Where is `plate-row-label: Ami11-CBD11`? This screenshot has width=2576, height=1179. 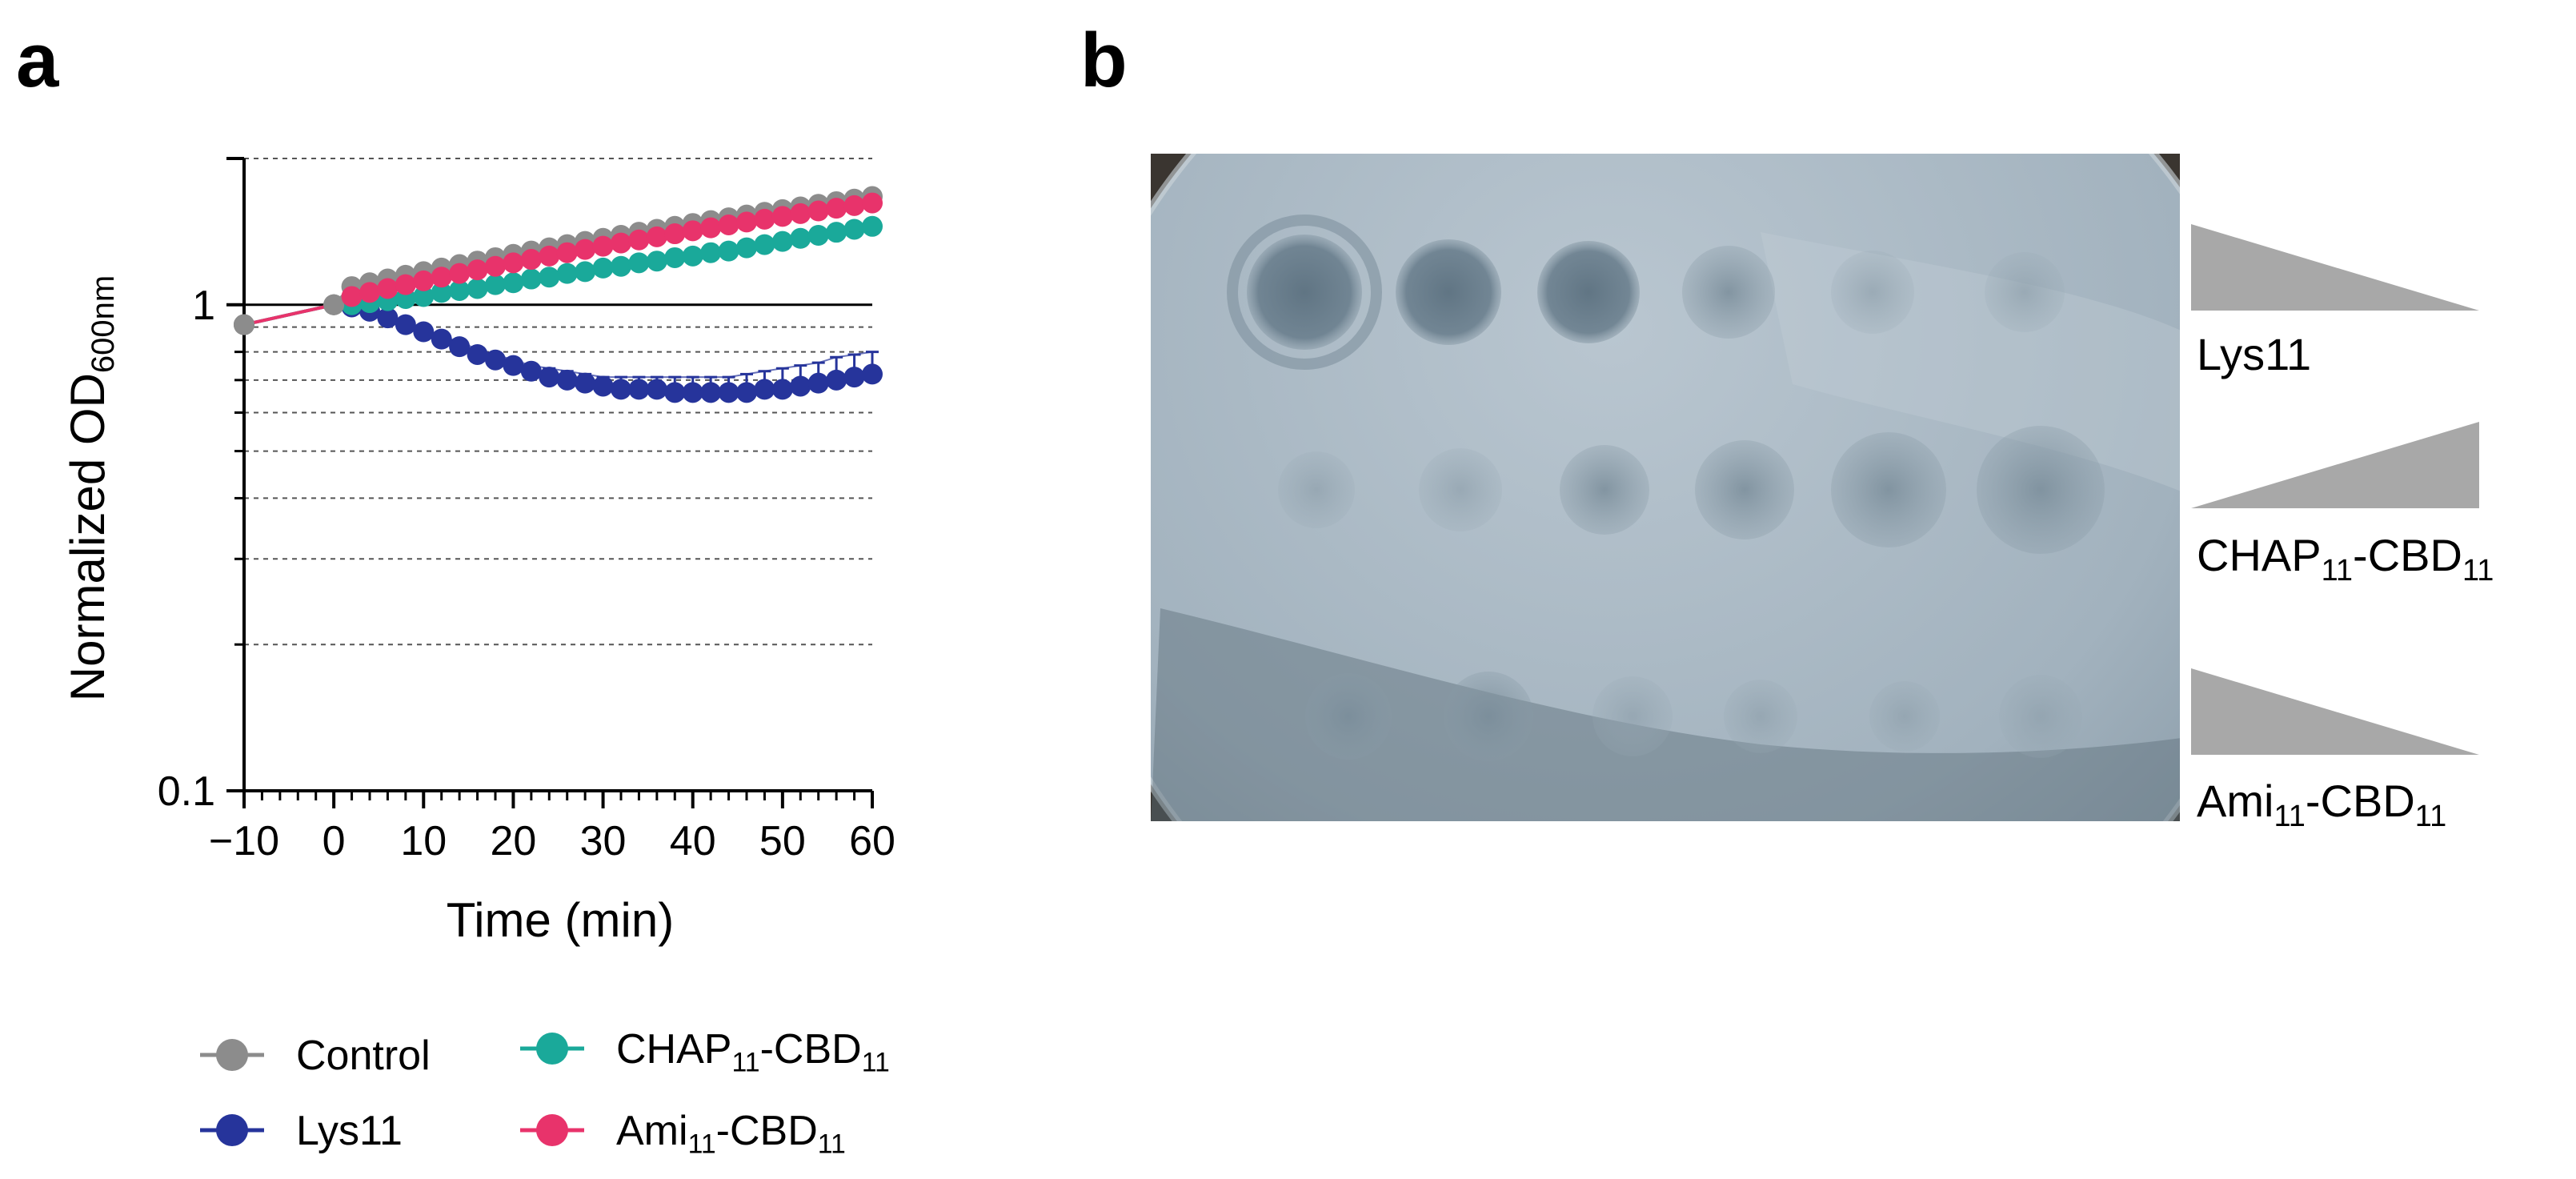
plate-row-label: Ami11-CBD11 is located at coordinates (2321, 804).